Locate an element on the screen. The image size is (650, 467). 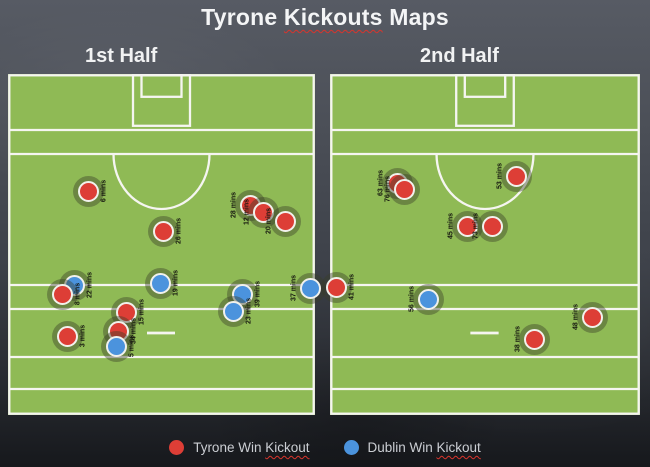
kickout-marker-tyrone: 8 mins is located at coordinates (64, 294).